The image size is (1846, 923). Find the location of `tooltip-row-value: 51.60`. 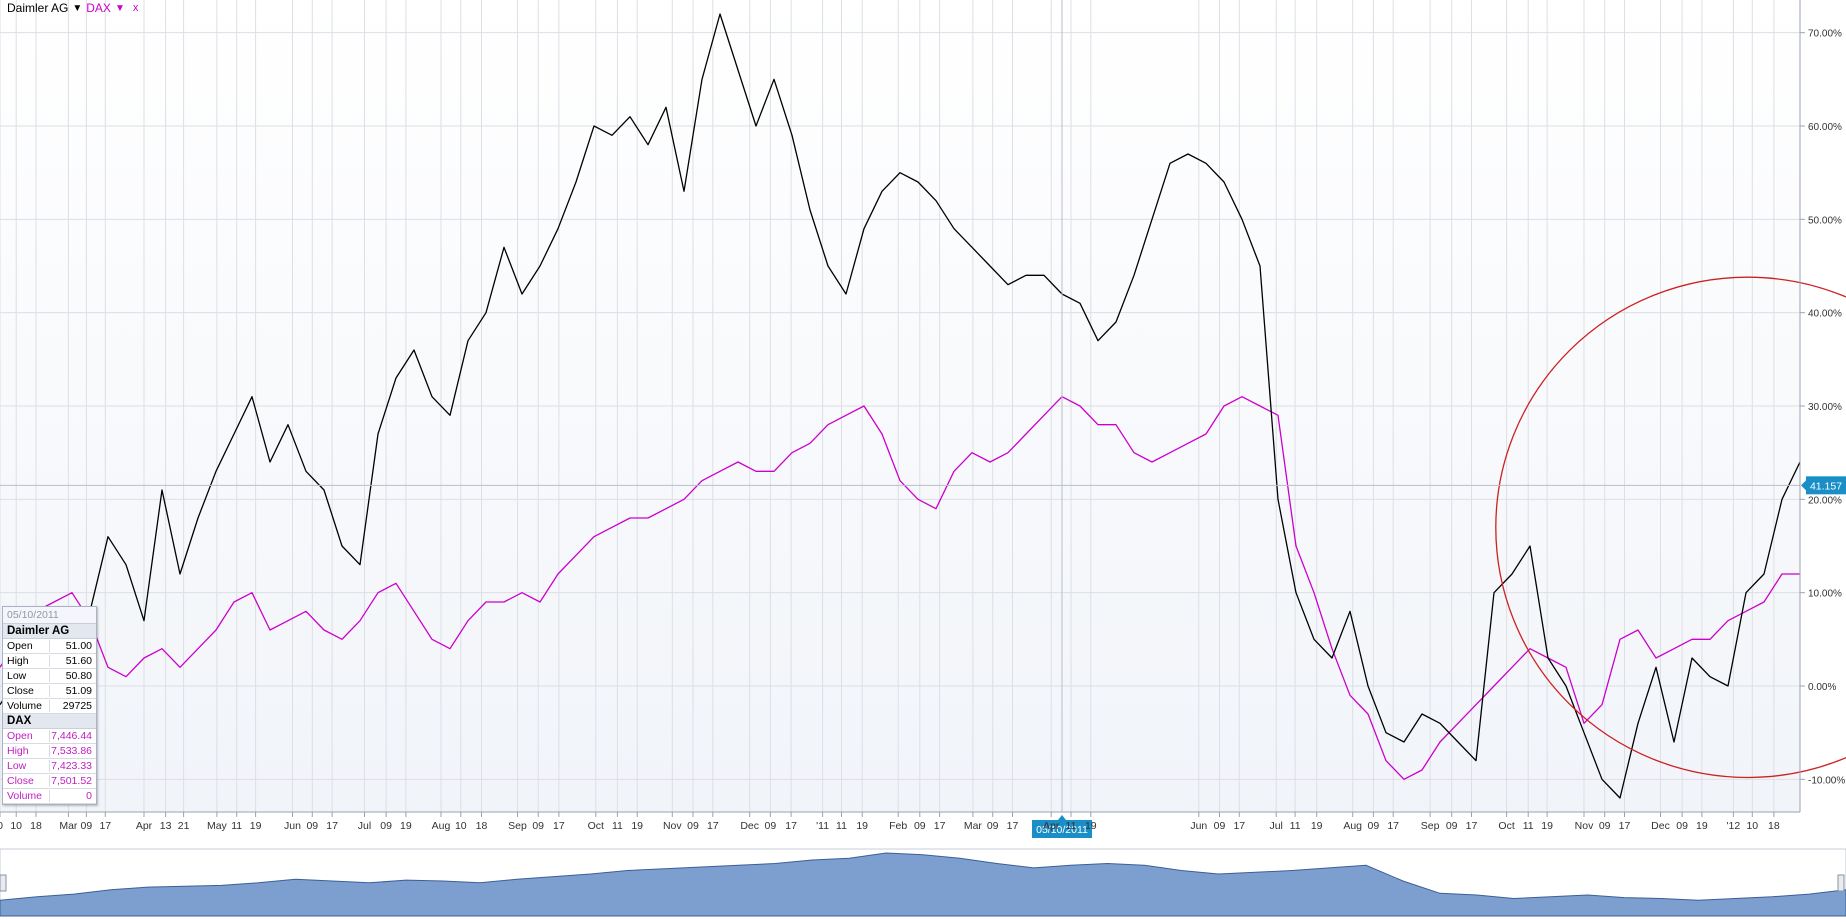

tooltip-row-value: 51.60 is located at coordinates (78, 661).